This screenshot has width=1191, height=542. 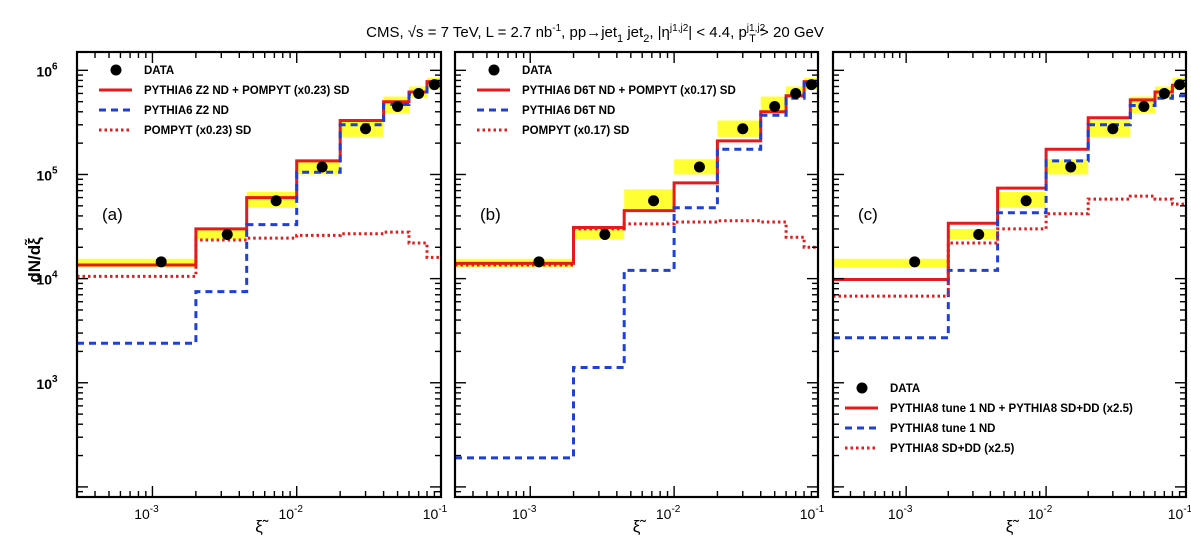 What do you see at coordinates (633, 32) in the screenshot?
I see `header-segment: jet` at bounding box center [633, 32].